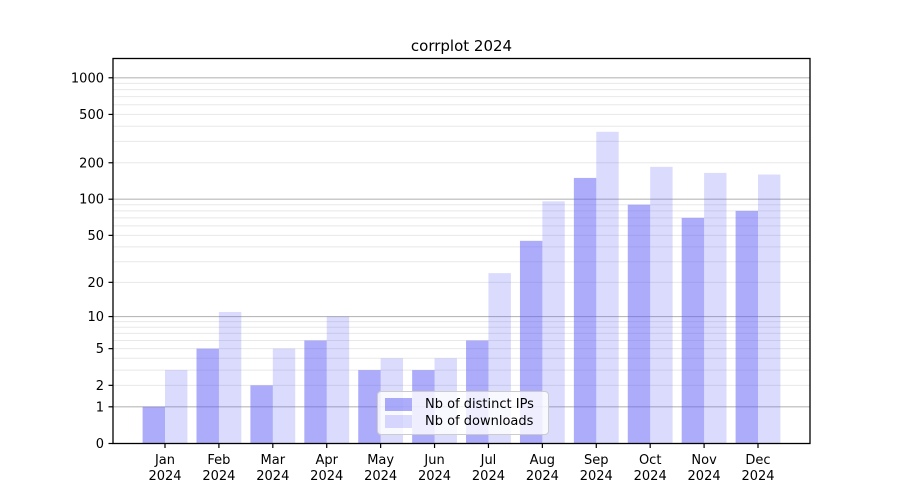 The height and width of the screenshot is (500, 900). Describe the element at coordinates (769, 309) in the screenshot. I see `bar-downloads-dec` at that location.